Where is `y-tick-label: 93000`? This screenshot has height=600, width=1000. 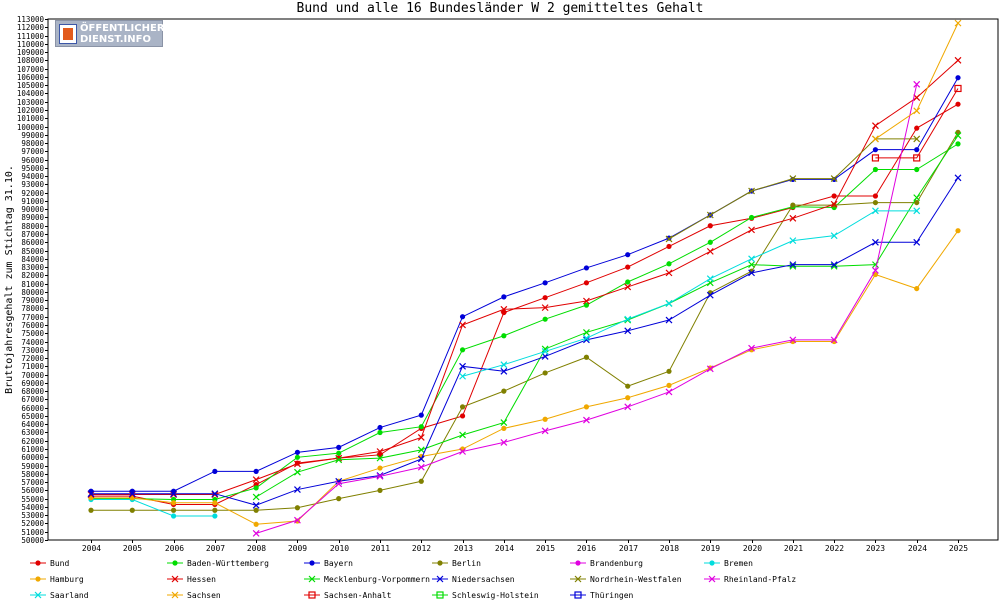
y-tick-label: 93000 is located at coordinates (32, 184).